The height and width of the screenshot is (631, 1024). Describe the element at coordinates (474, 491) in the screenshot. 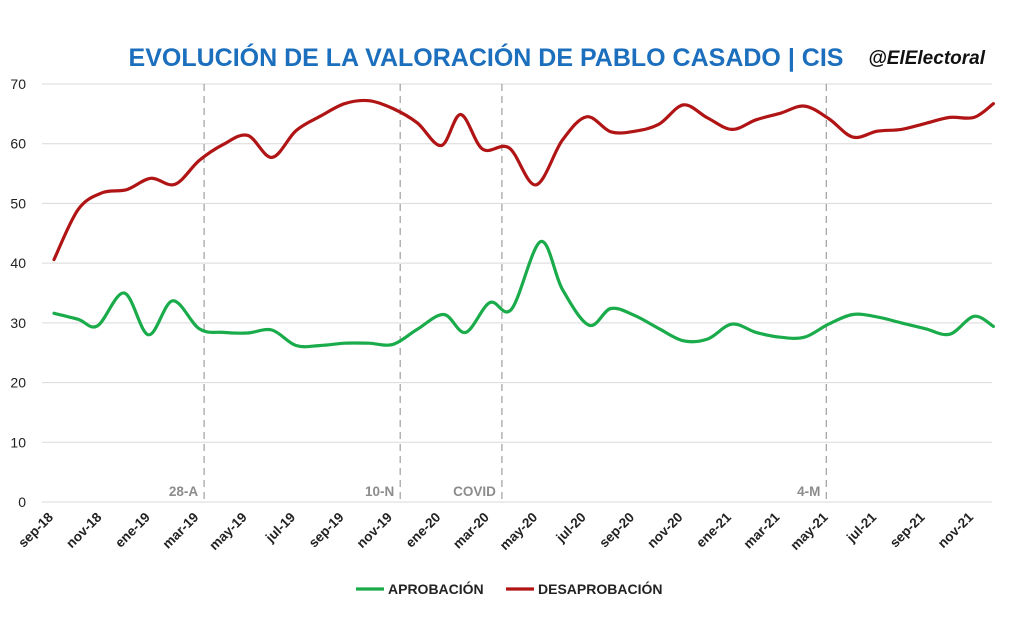

I see `event-label: COVID` at that location.